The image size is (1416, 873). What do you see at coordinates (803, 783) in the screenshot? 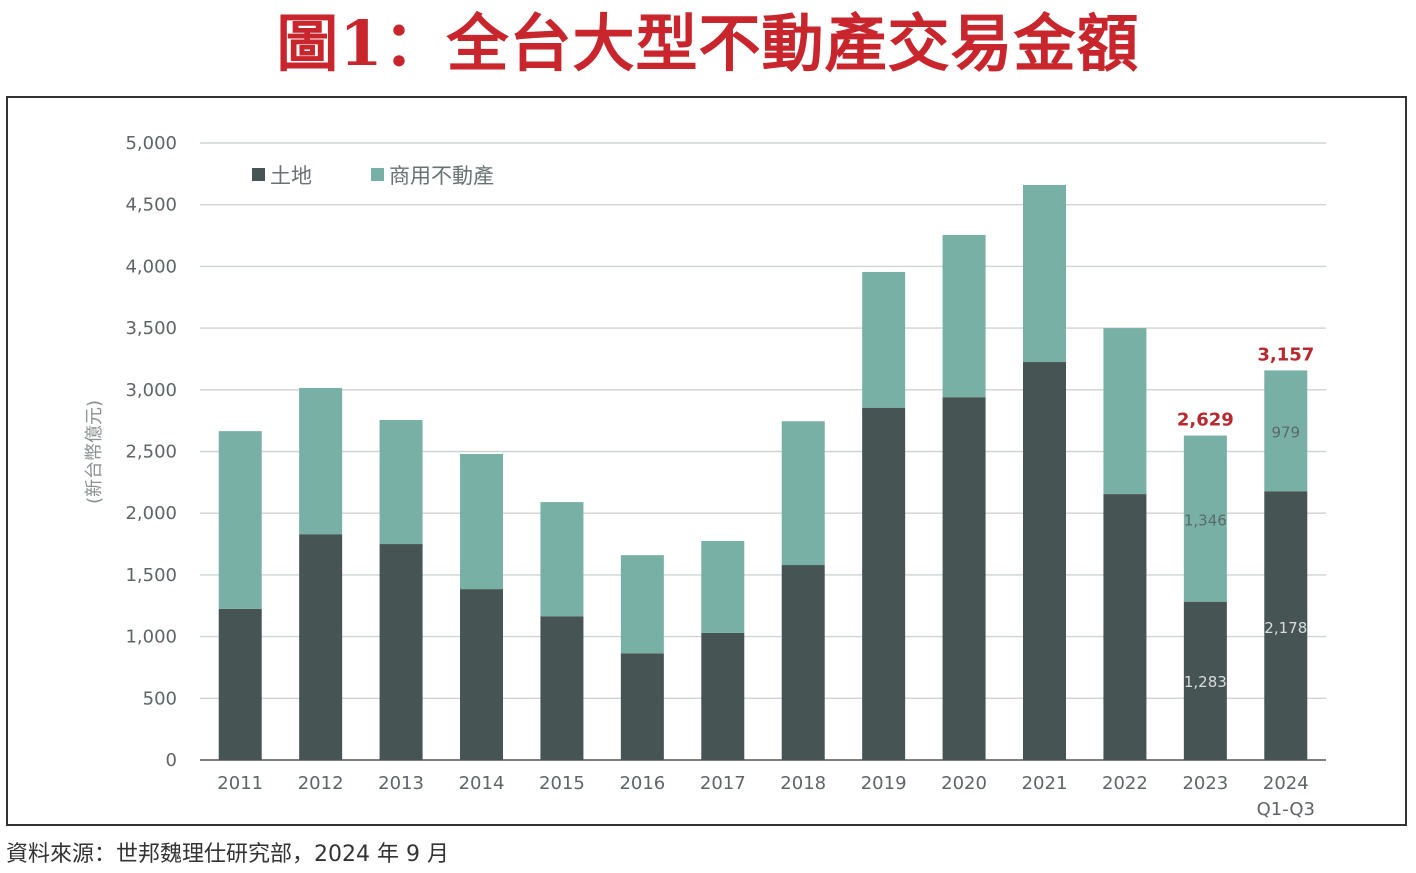
I see `x-tick-label: 2018` at bounding box center [803, 783].